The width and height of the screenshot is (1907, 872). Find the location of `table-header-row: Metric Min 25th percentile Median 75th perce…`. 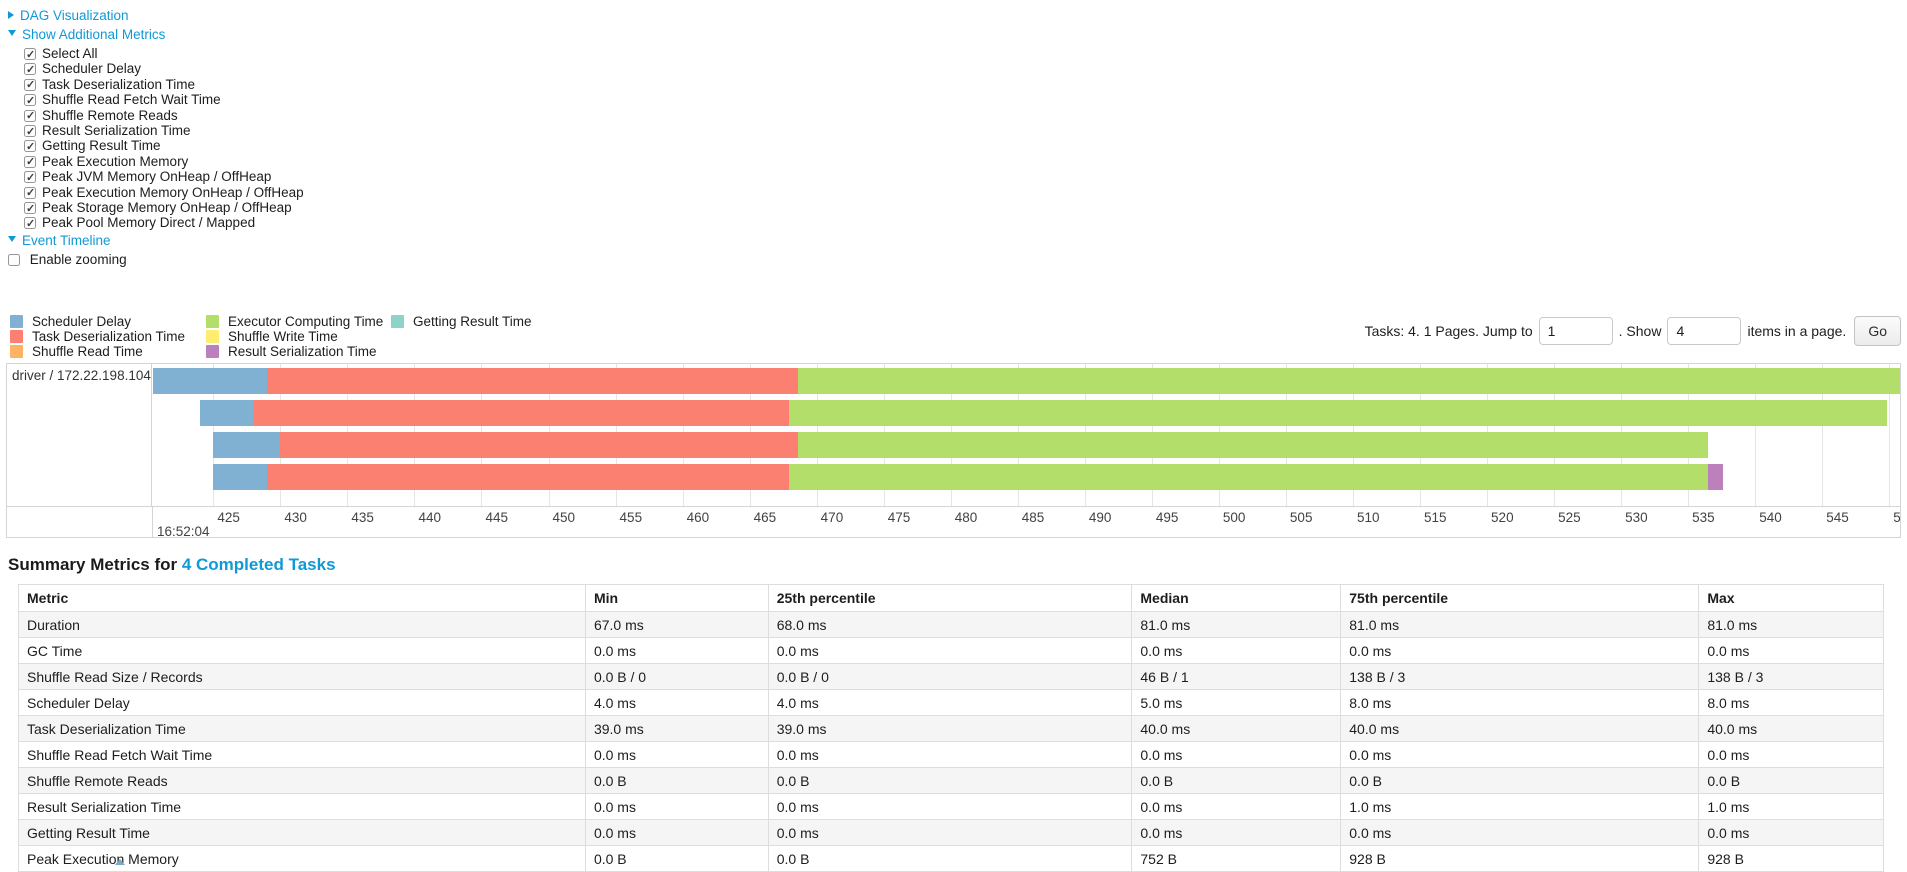

table-header-row: Metric Min 25th percentile Median 75th perce… is located at coordinates (951, 598).